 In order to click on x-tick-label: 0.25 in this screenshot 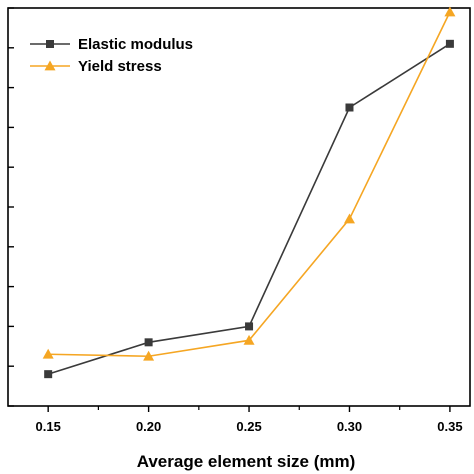, I will do `click(248, 426)`.